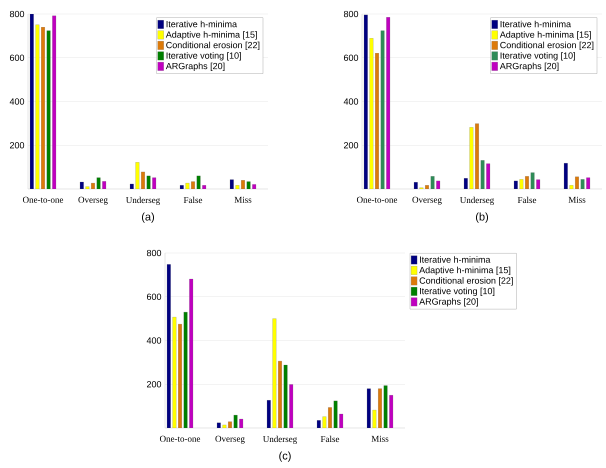 This screenshot has height=468, width=606. What do you see at coordinates (148, 217) in the screenshot?
I see `text: (a)` at bounding box center [148, 217].